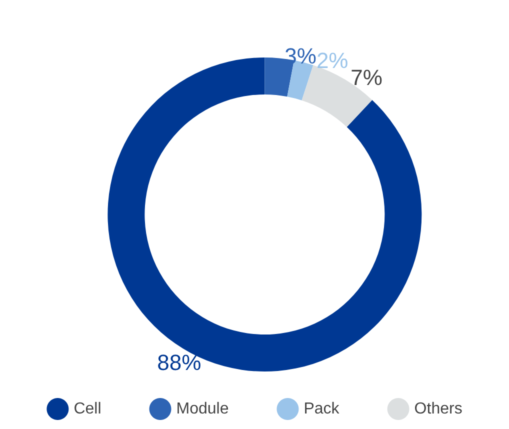  I want to click on legend-label: Cell, so click(88, 409).